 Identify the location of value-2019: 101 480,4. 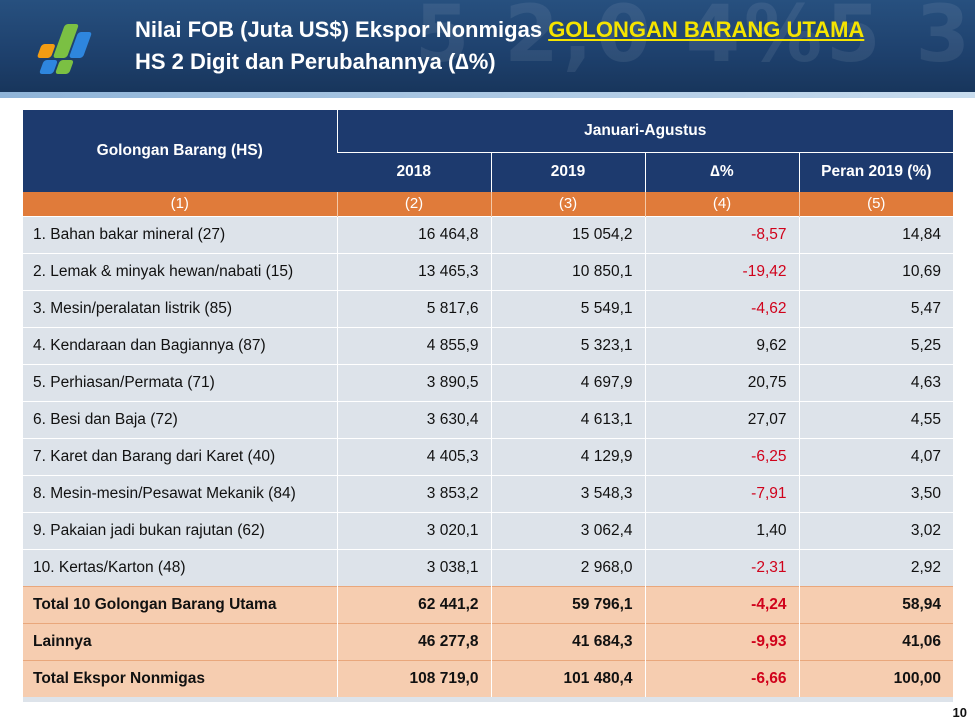
(567, 678).